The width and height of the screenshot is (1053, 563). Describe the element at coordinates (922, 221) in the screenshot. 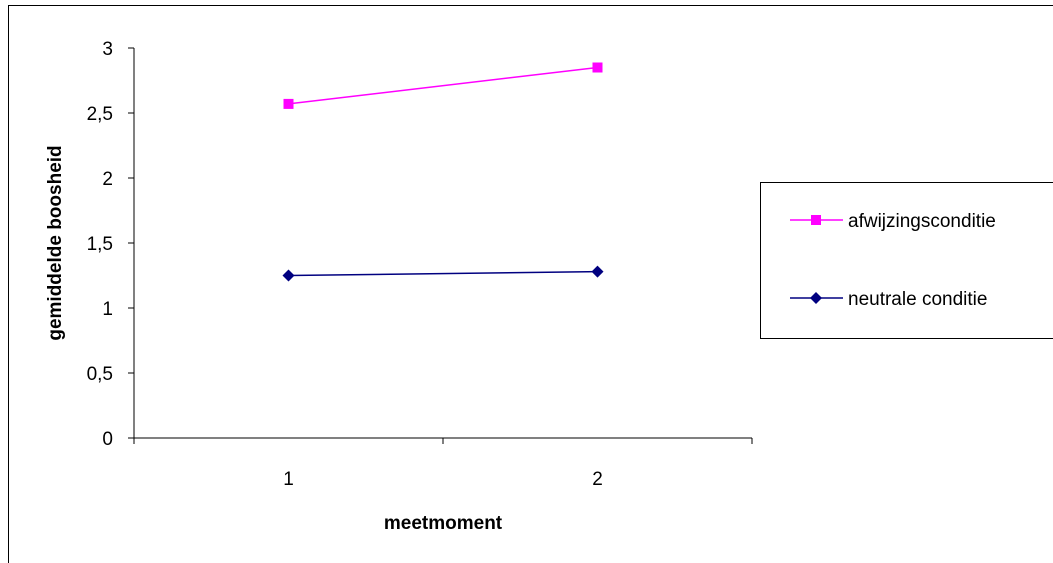

I see `legend-label: afwijzingsconditie` at that location.